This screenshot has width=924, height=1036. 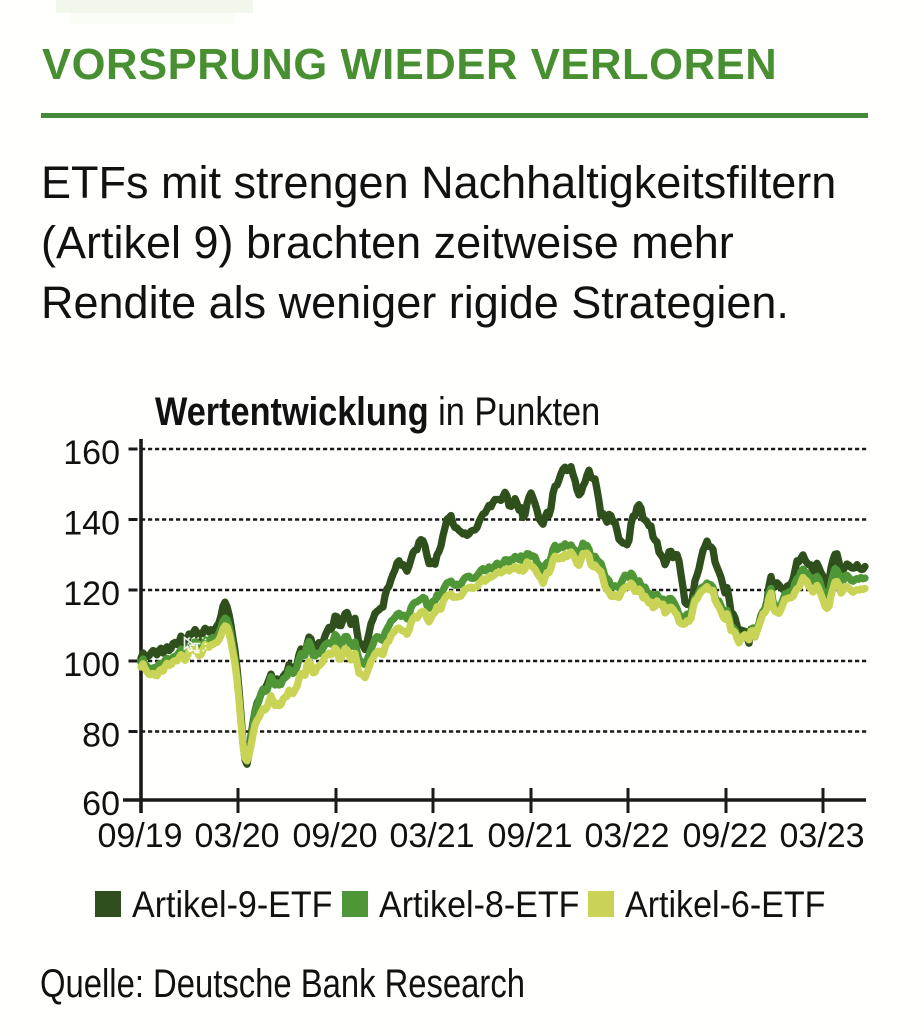 I want to click on svg-text: 03/22, so click(x=626, y=836).